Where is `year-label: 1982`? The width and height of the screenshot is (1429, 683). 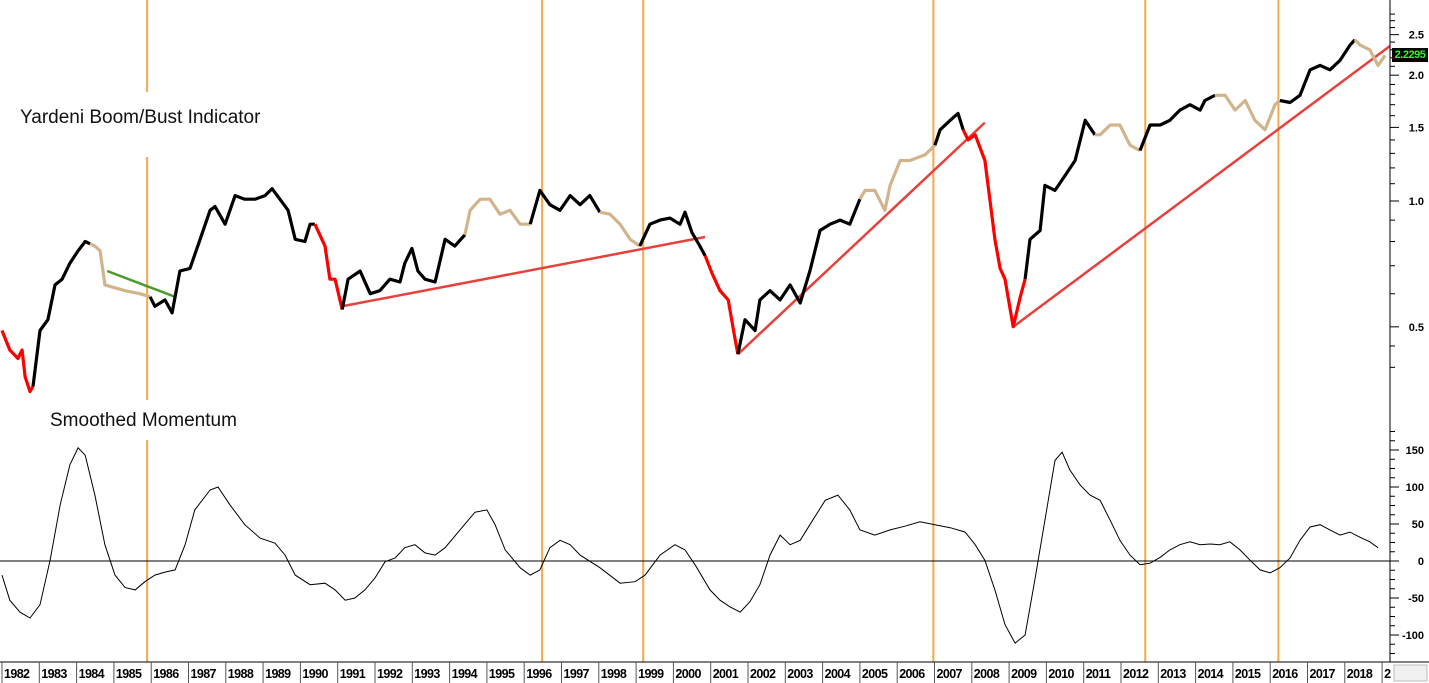 year-label: 1982 is located at coordinates (17, 674).